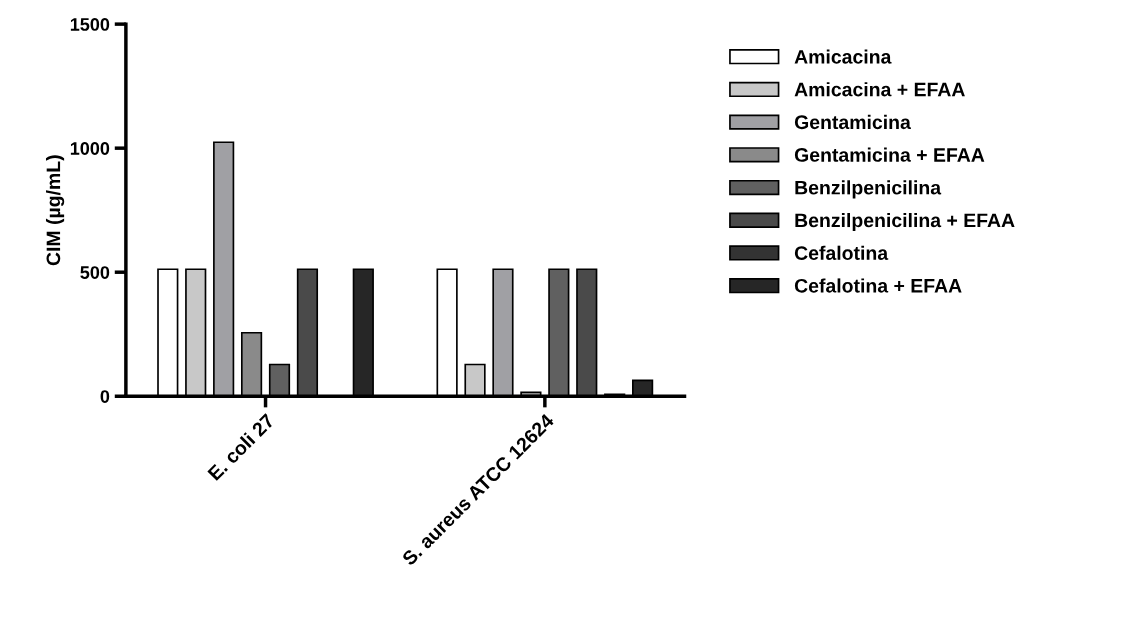 Image resolution: width=1124 pixels, height=635 pixels. Describe the element at coordinates (868, 189) in the screenshot. I see `legend-label: Benzilpenicilina` at that location.